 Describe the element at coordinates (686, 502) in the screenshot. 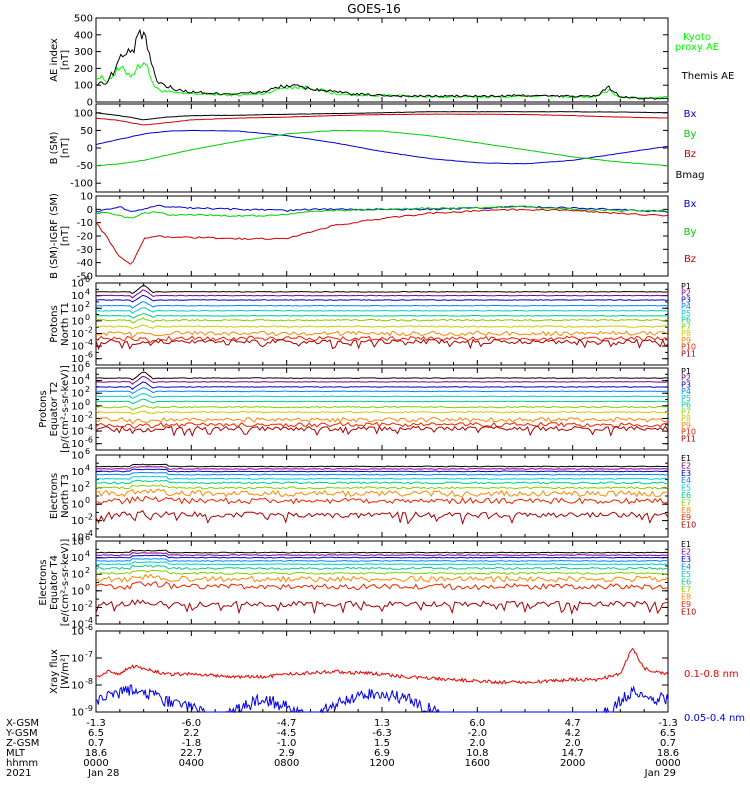

I see `legend-e7: E7` at that location.